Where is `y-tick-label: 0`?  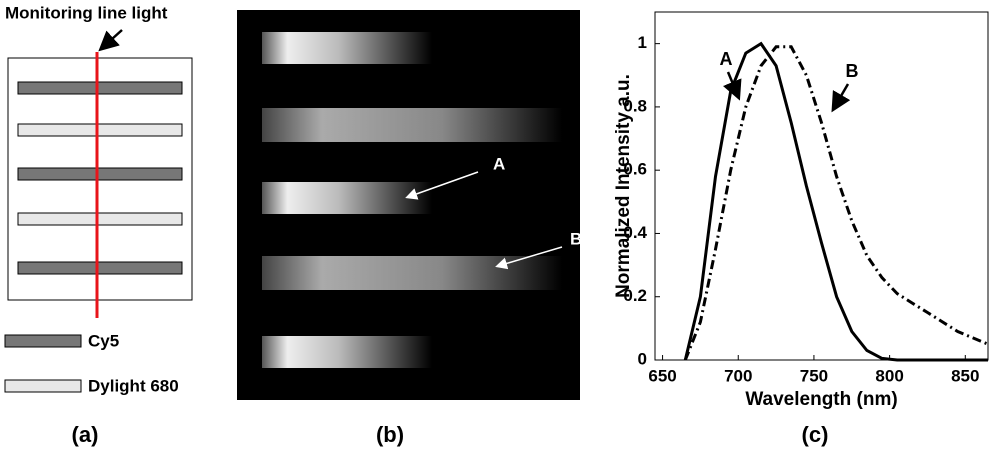
y-tick-label: 0 is located at coordinates (642, 358).